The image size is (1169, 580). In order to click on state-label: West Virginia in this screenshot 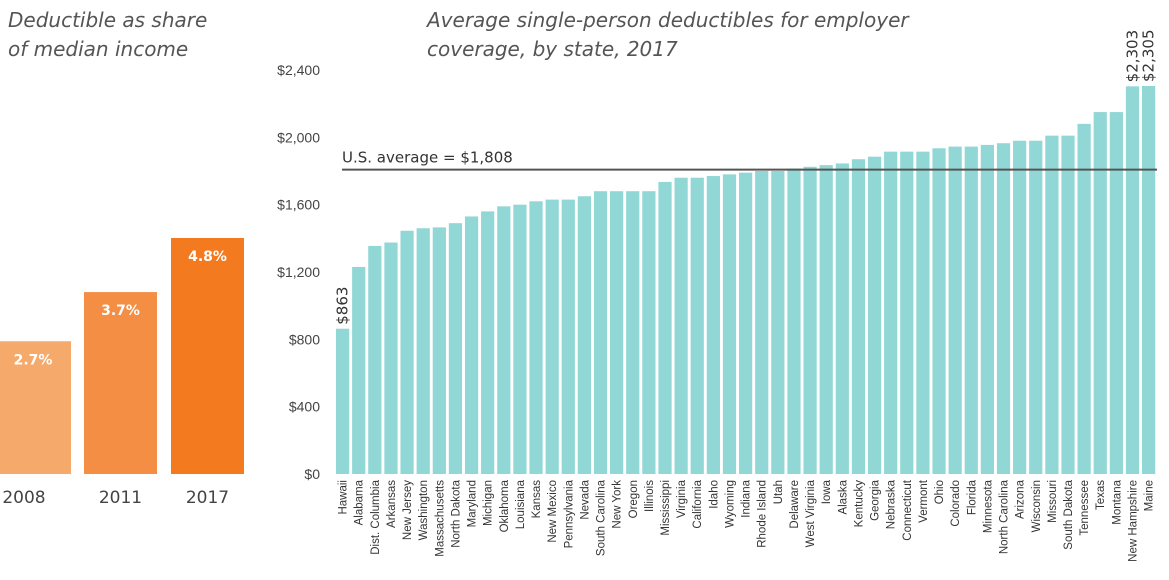, I will do `click(811, 513)`.